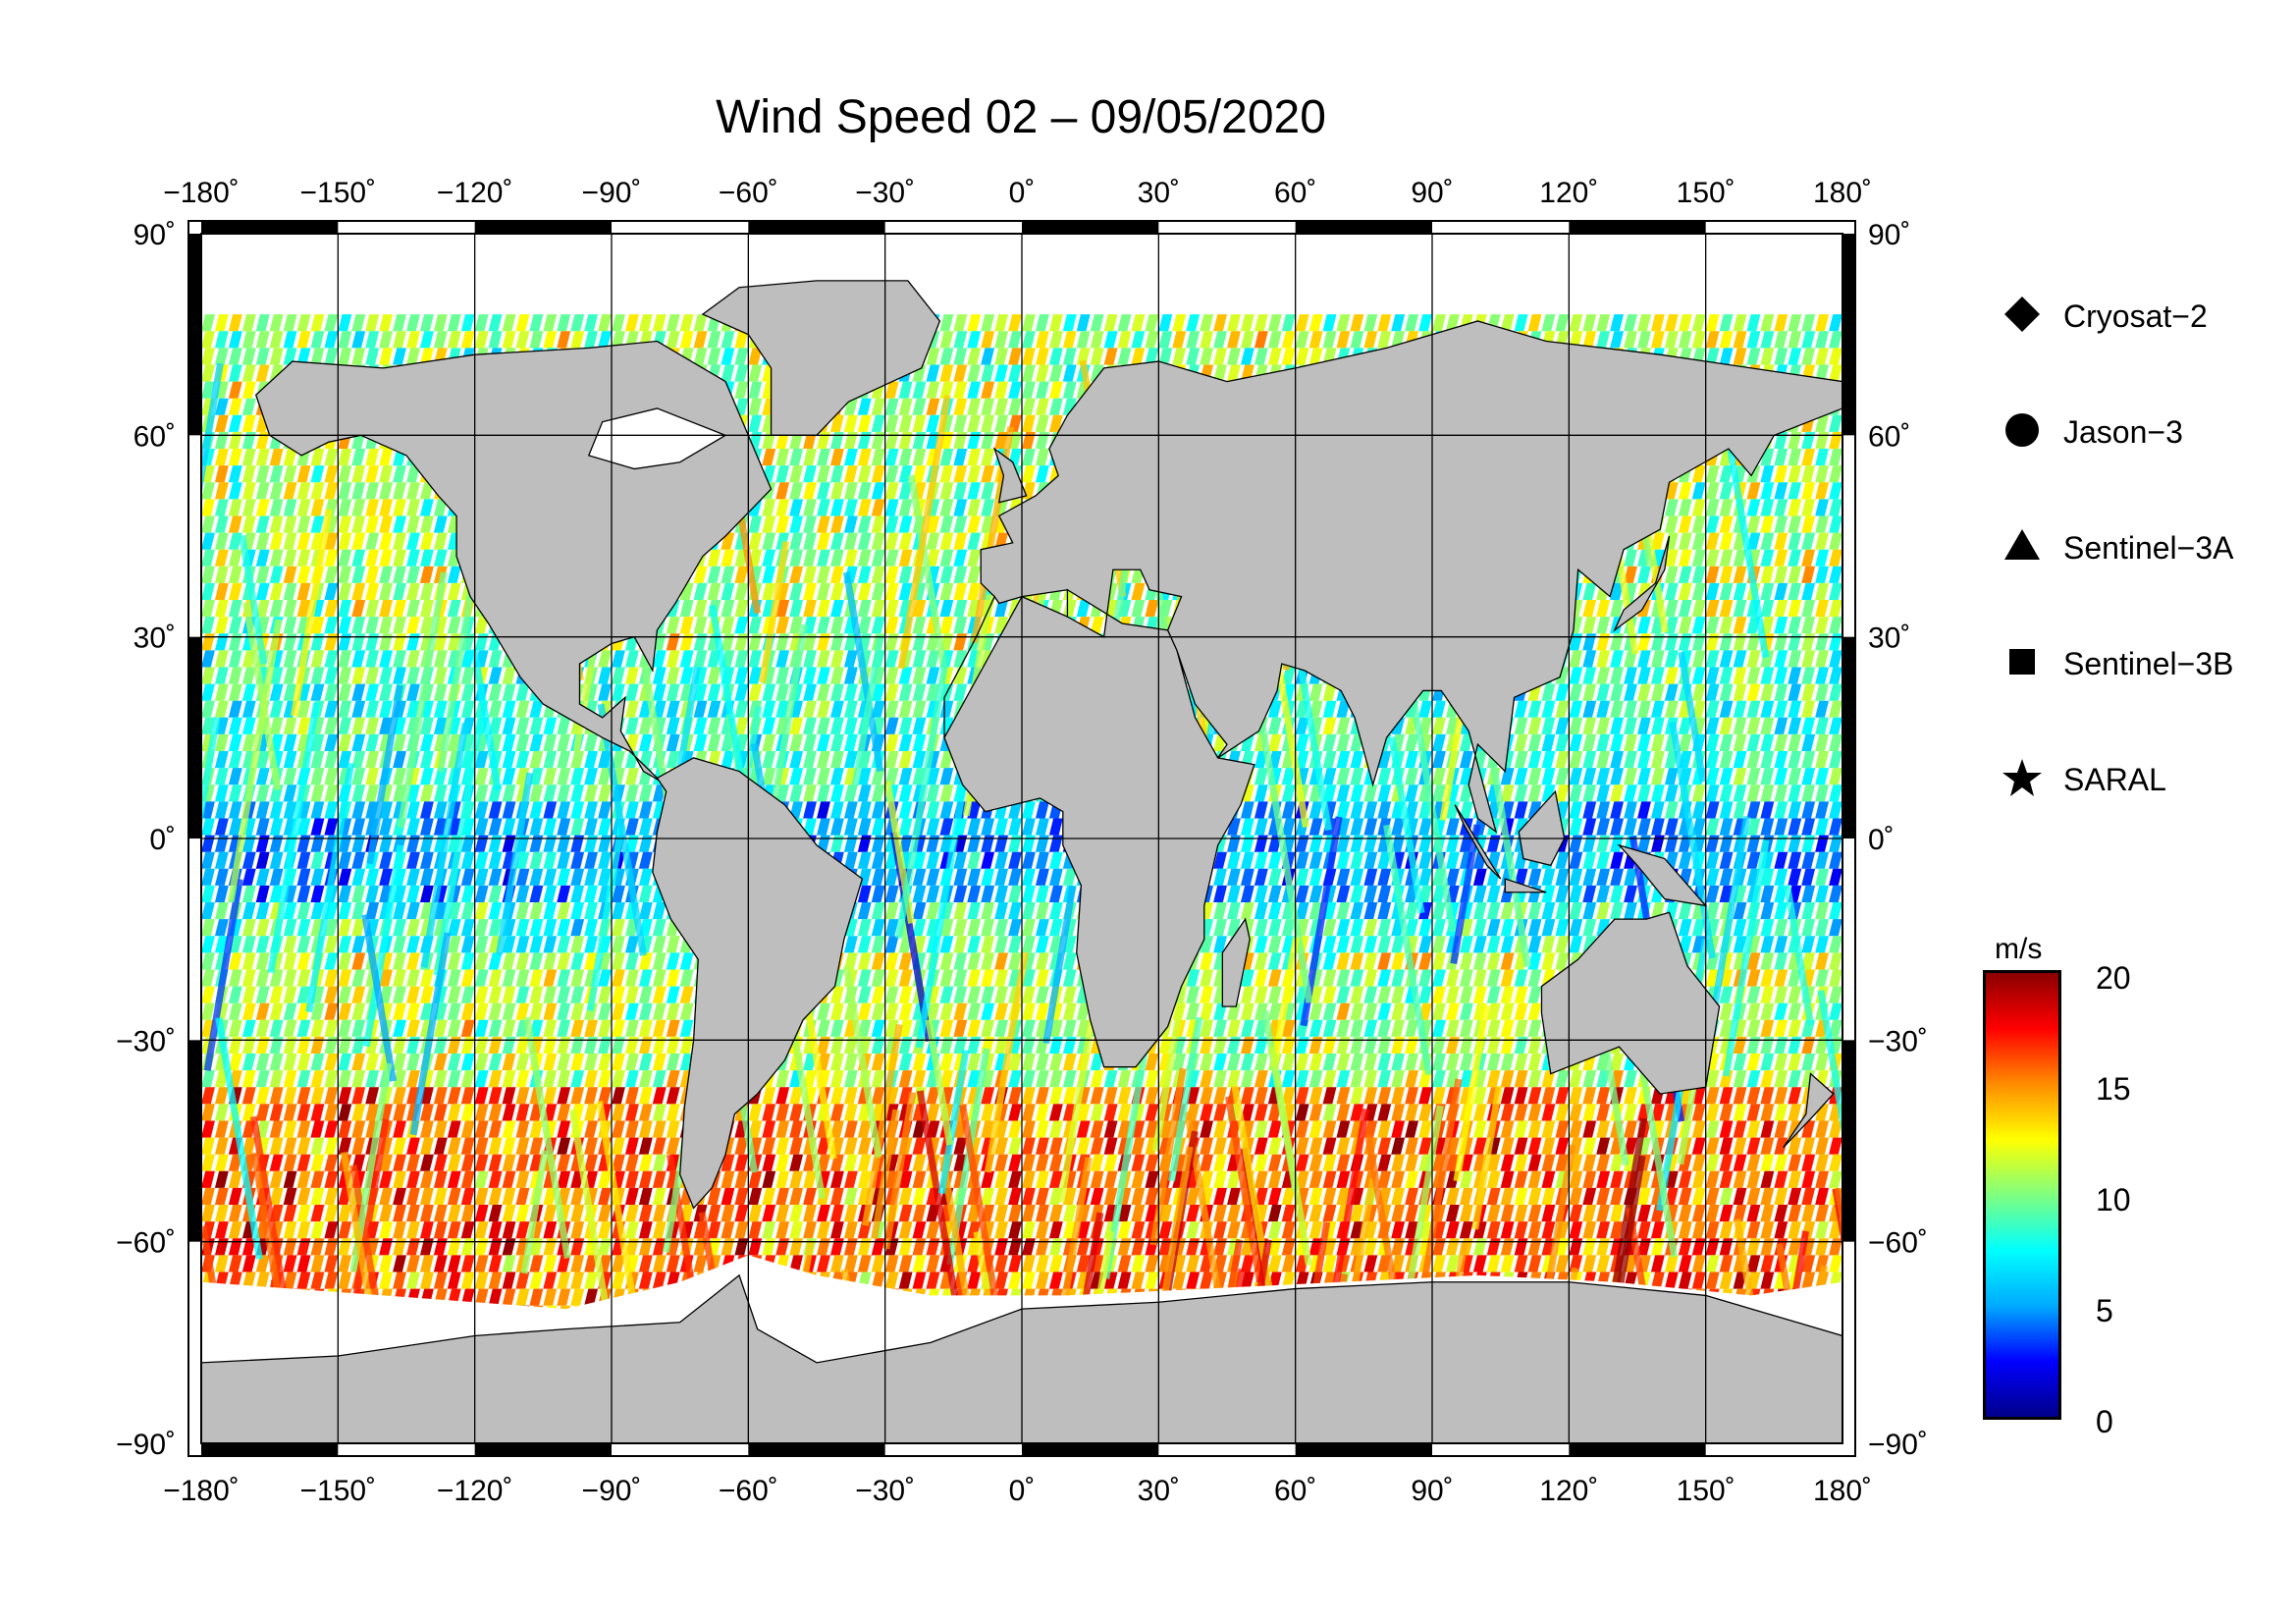 The image size is (2296, 1623). I want to click on colorbar-tick: 10, so click(2113, 1199).